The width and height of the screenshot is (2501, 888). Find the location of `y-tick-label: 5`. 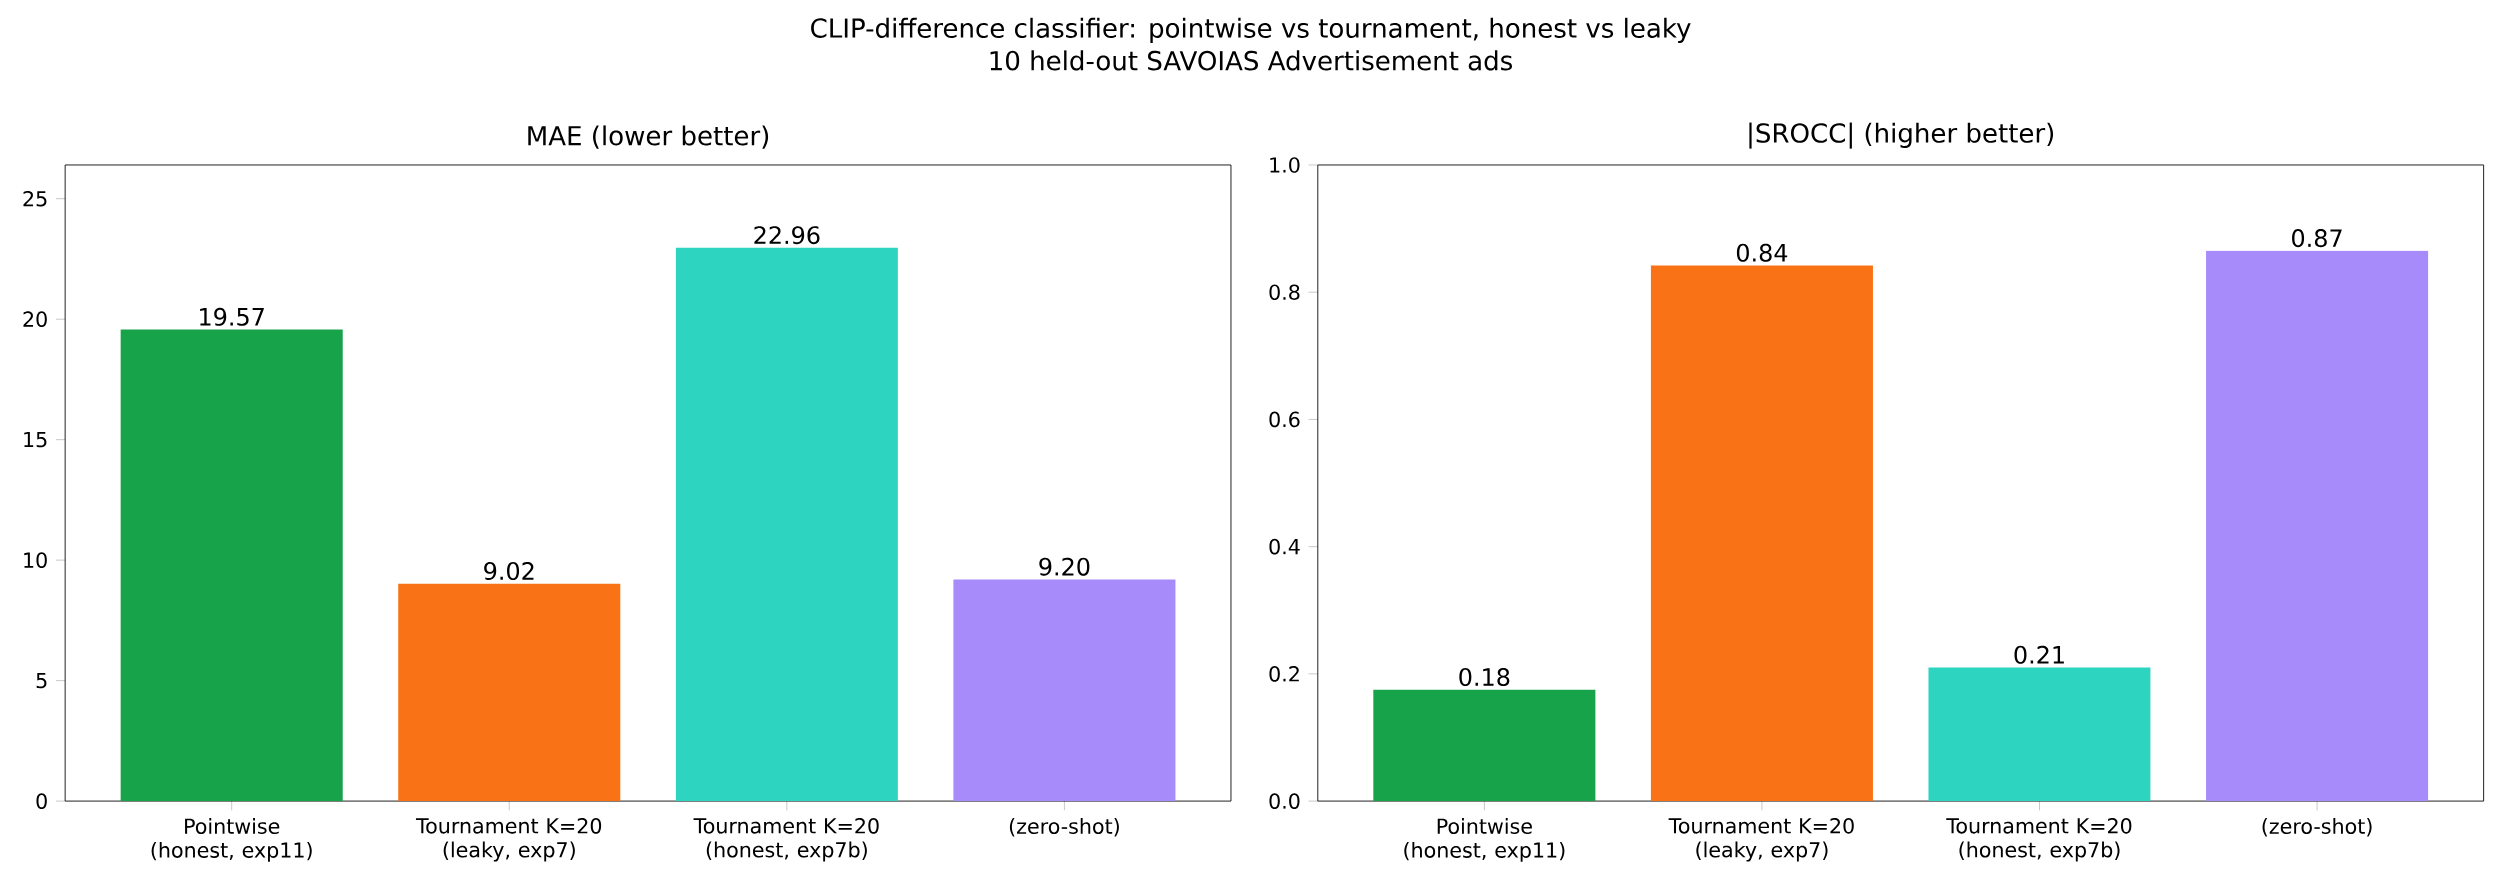

y-tick-label: 5 is located at coordinates (41, 680).